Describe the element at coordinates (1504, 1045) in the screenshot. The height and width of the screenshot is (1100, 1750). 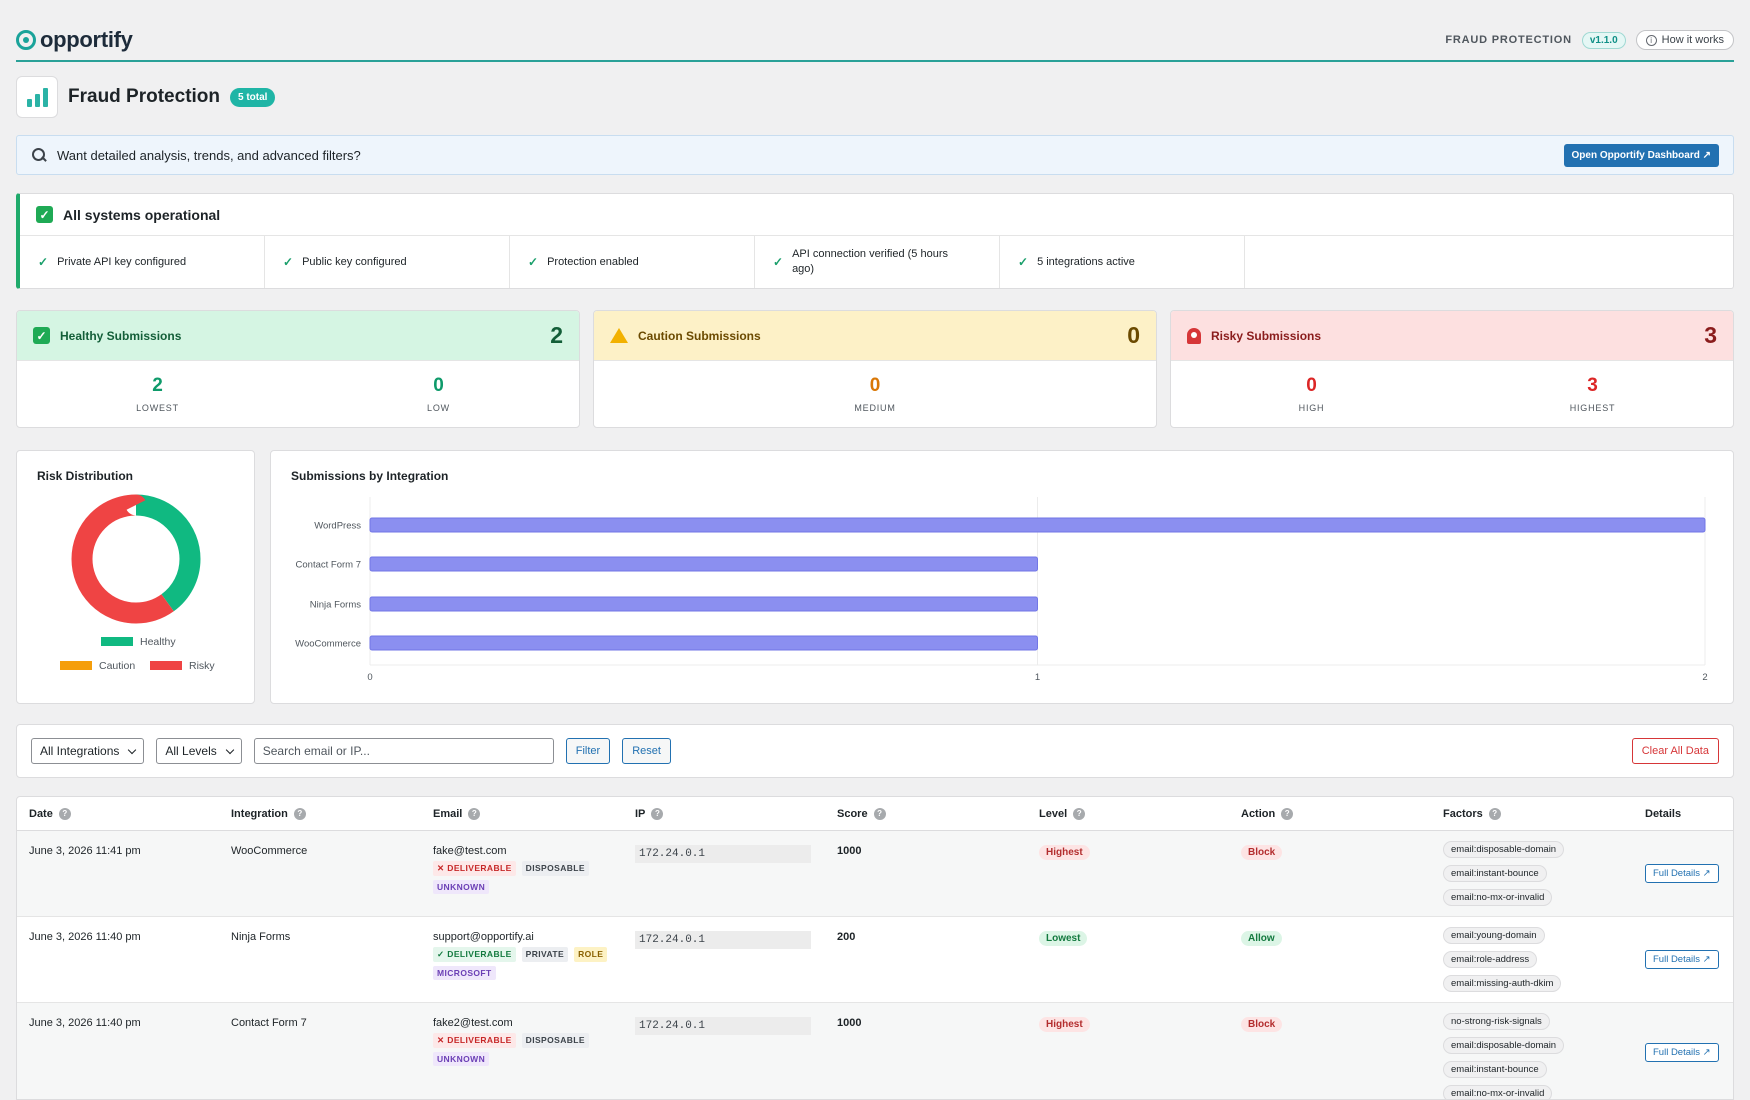
I see `factor-chip: email:disposable-domain` at that location.